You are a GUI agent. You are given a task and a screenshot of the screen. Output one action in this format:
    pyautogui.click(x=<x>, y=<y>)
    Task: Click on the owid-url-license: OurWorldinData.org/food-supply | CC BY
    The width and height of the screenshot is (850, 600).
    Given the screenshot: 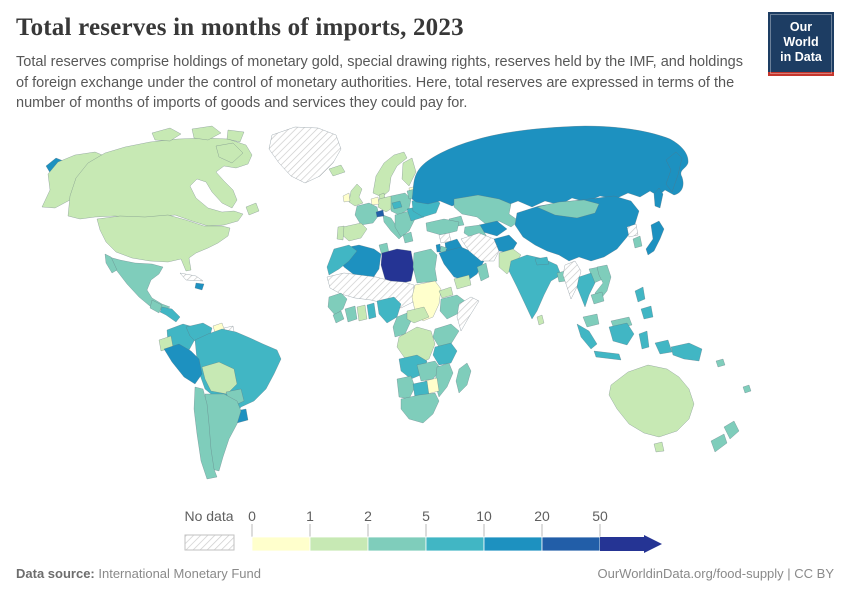 What is the action you would take?
    pyautogui.click(x=715, y=573)
    